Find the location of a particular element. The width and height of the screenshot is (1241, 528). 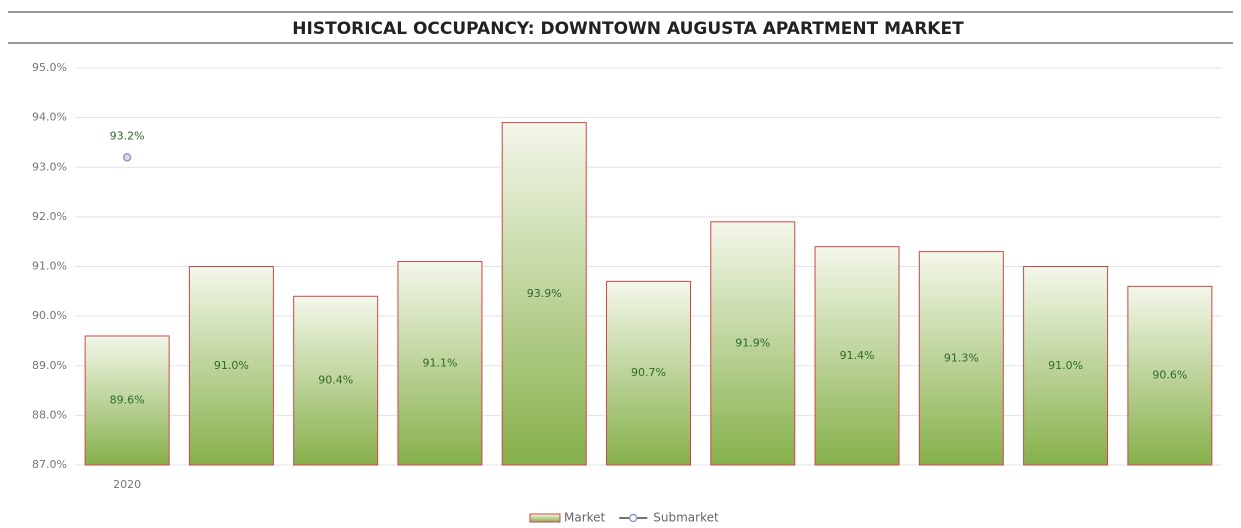

data-label: 90.7% is located at coordinates (648, 372).